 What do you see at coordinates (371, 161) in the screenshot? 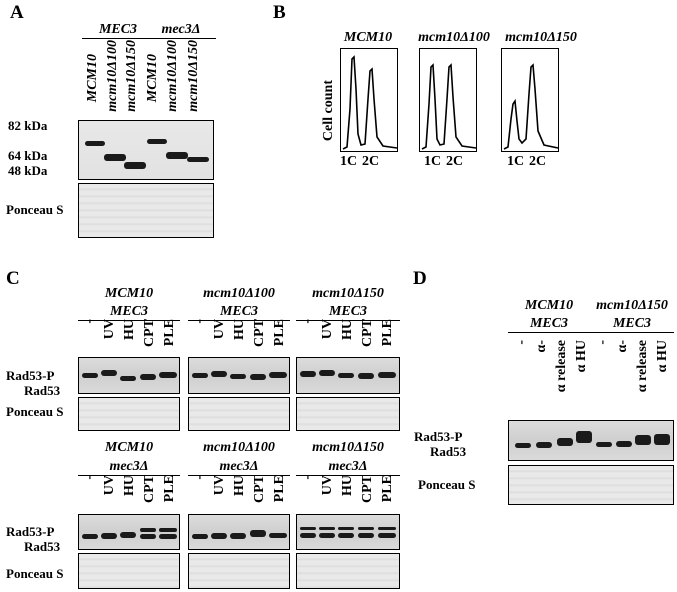
I see `hist1-2c: 2C` at bounding box center [371, 161].